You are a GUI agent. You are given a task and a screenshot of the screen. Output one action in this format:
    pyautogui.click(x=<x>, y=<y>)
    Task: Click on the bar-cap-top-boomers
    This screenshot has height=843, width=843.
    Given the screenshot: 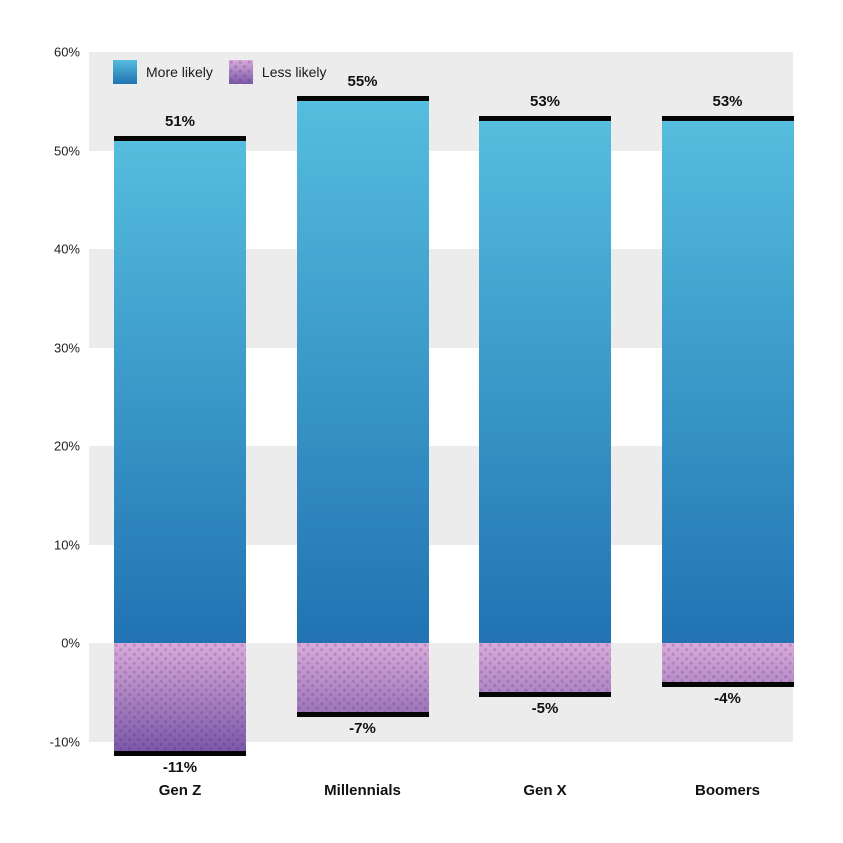 What is the action you would take?
    pyautogui.click(x=727, y=118)
    